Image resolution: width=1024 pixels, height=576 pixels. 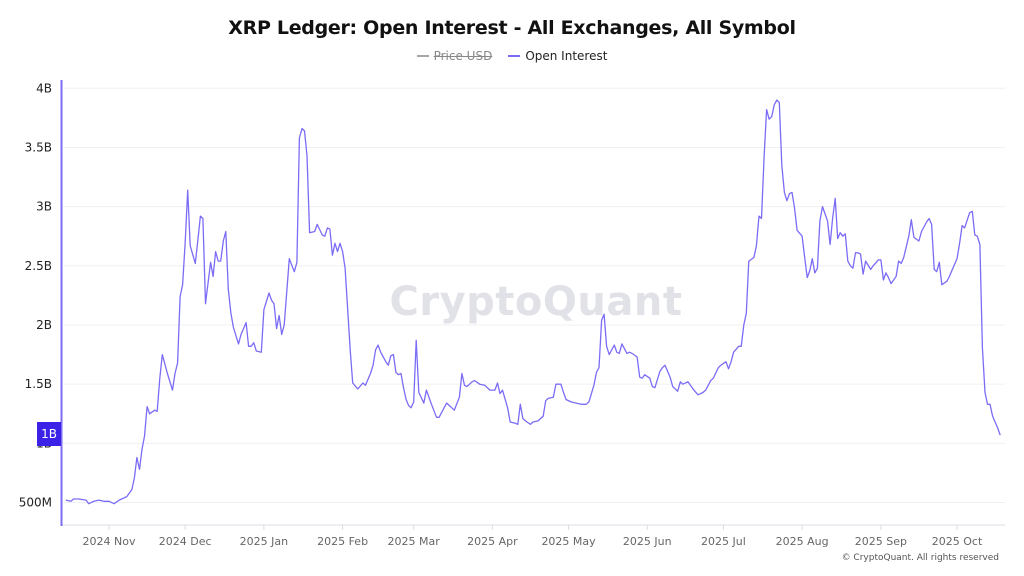 What do you see at coordinates (568, 541) in the screenshot?
I see `x-tick-label: 2025 May` at bounding box center [568, 541].